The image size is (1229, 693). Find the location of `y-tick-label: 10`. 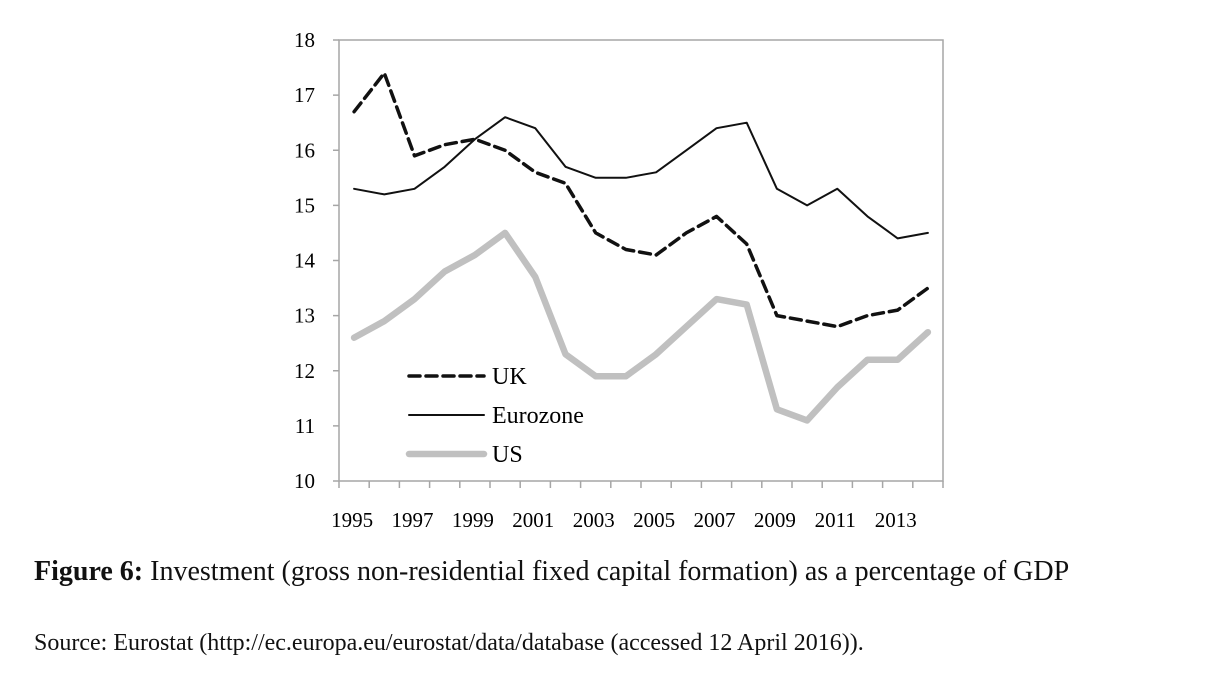

y-tick-label: 10 is located at coordinates (304, 481).